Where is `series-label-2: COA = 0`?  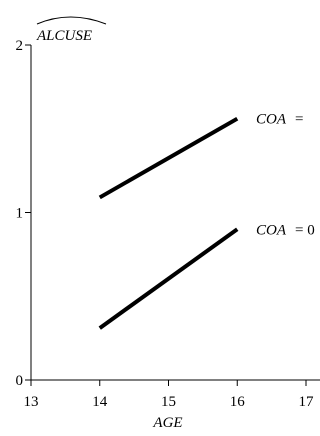 series-label-2: COA = 0 is located at coordinates (285, 230).